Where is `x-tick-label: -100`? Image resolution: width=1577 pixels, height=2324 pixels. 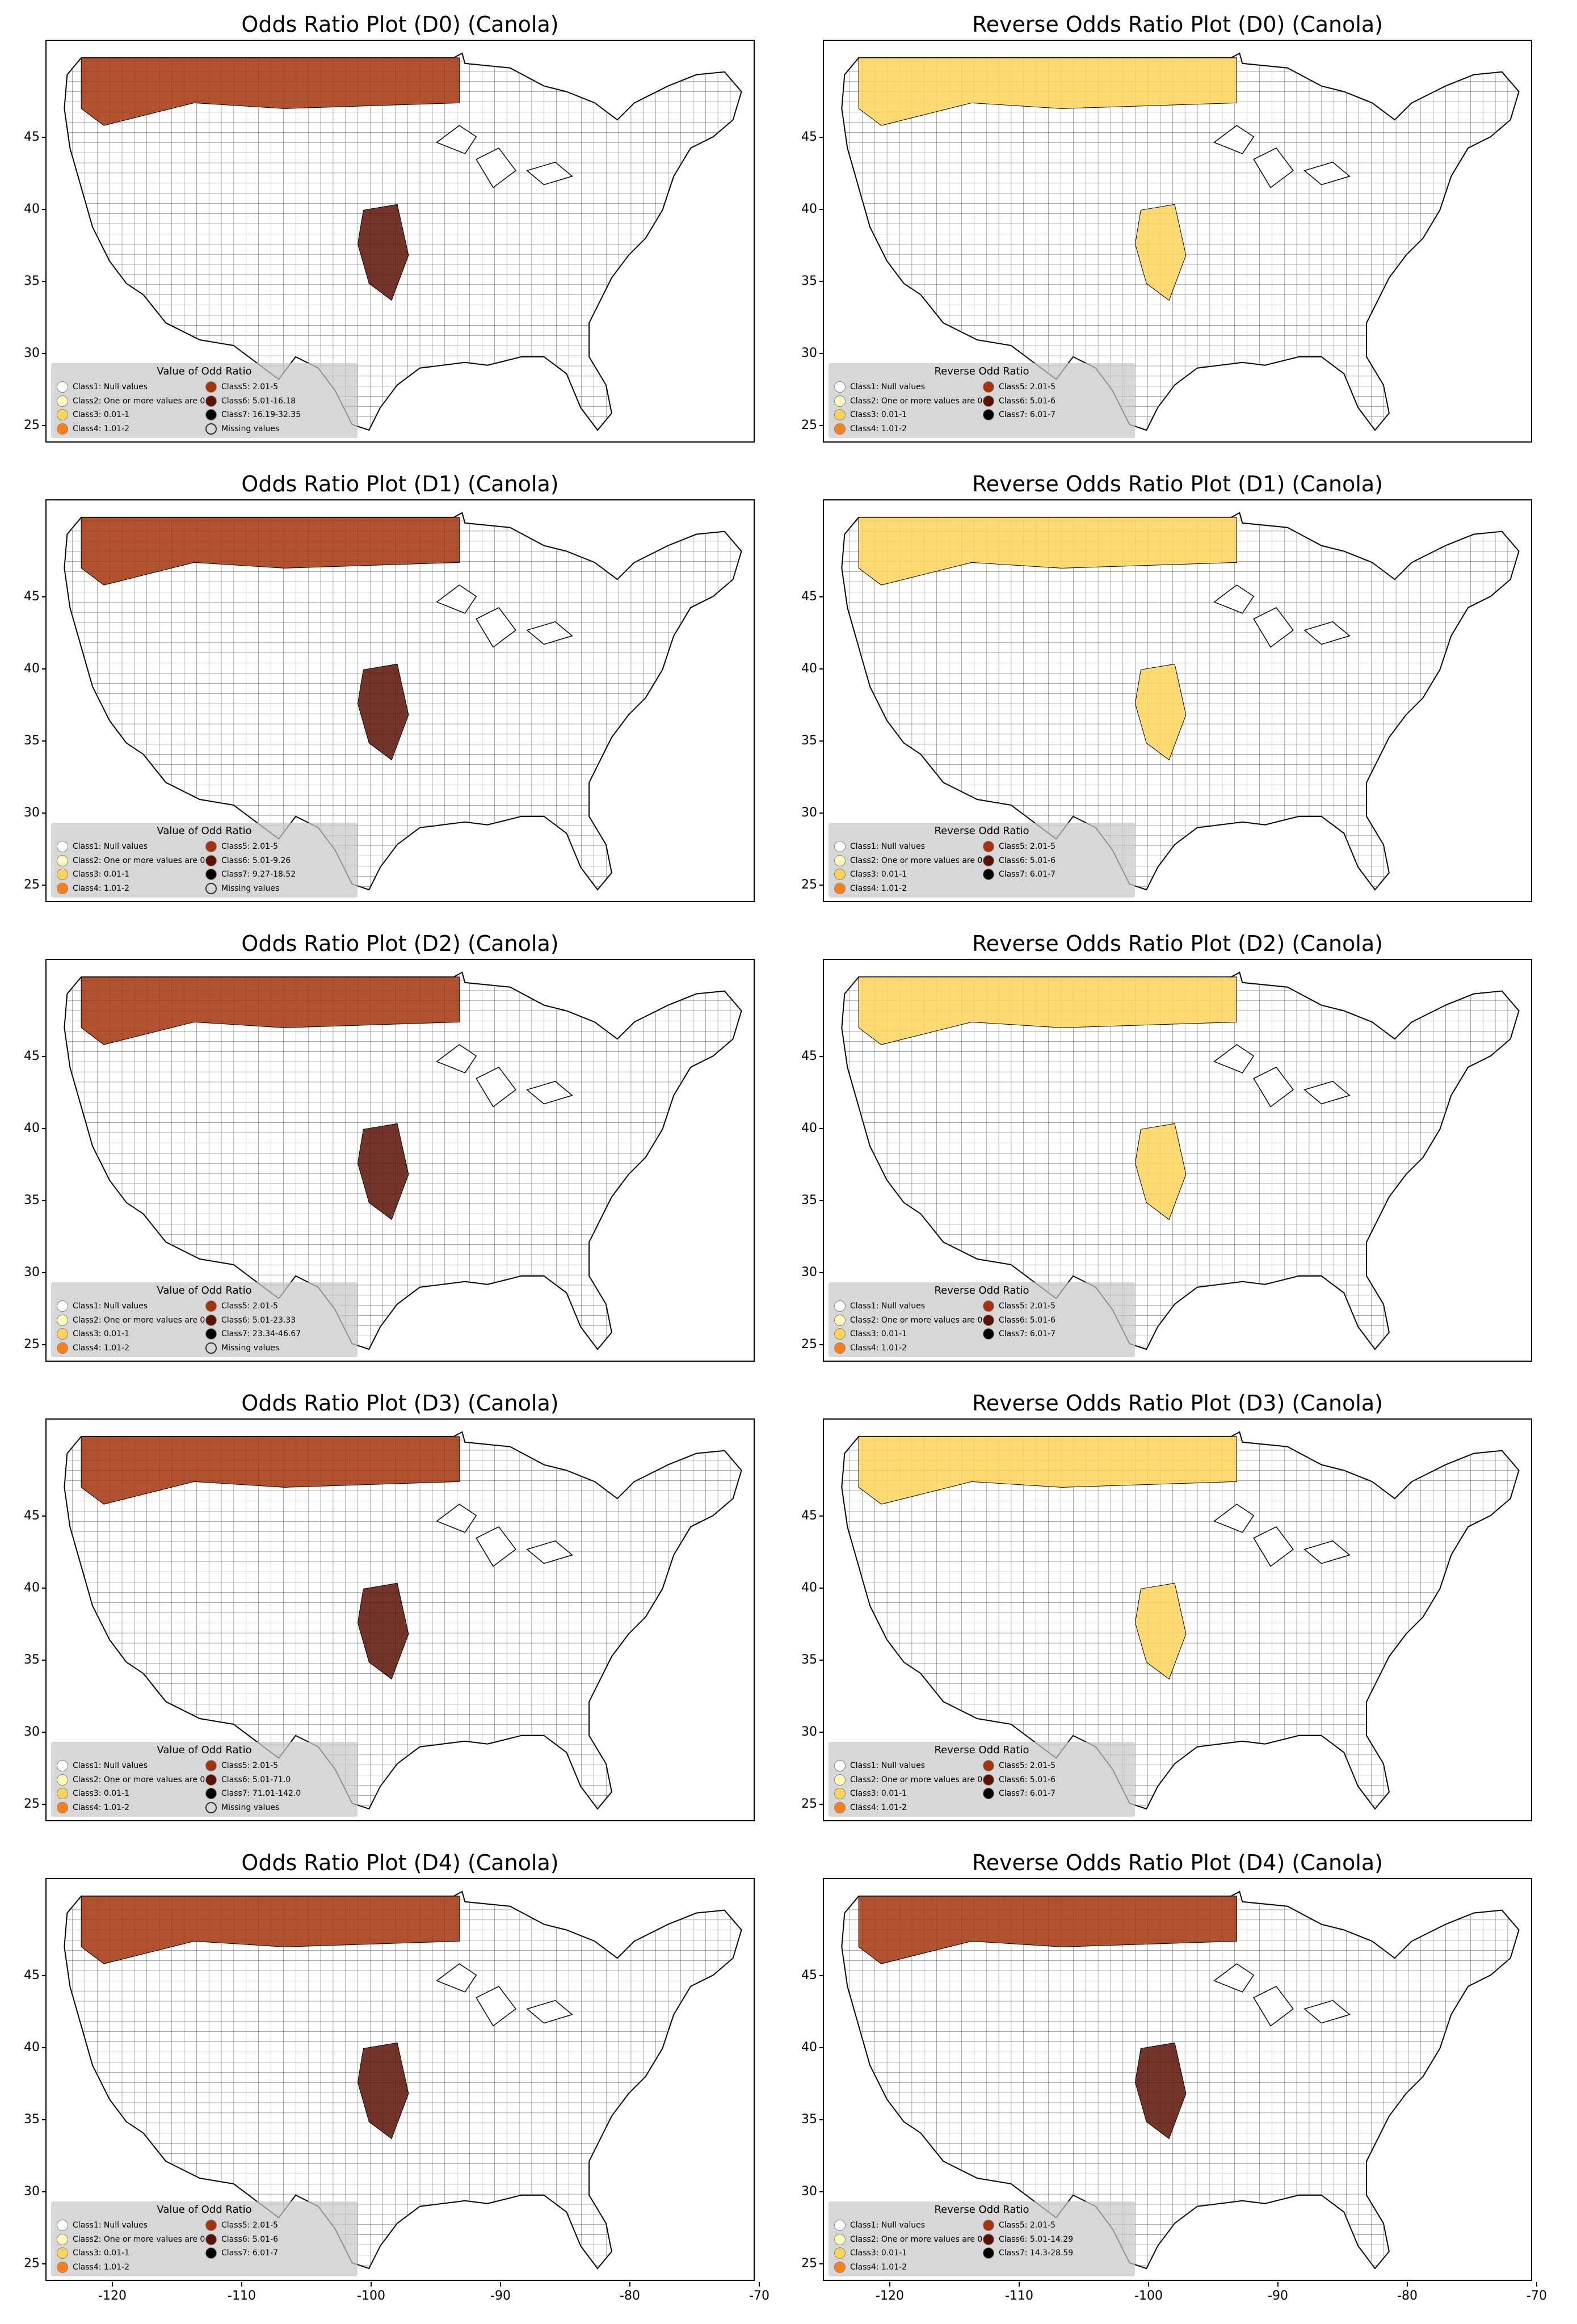
x-tick-label: -100 is located at coordinates (371, 2292).